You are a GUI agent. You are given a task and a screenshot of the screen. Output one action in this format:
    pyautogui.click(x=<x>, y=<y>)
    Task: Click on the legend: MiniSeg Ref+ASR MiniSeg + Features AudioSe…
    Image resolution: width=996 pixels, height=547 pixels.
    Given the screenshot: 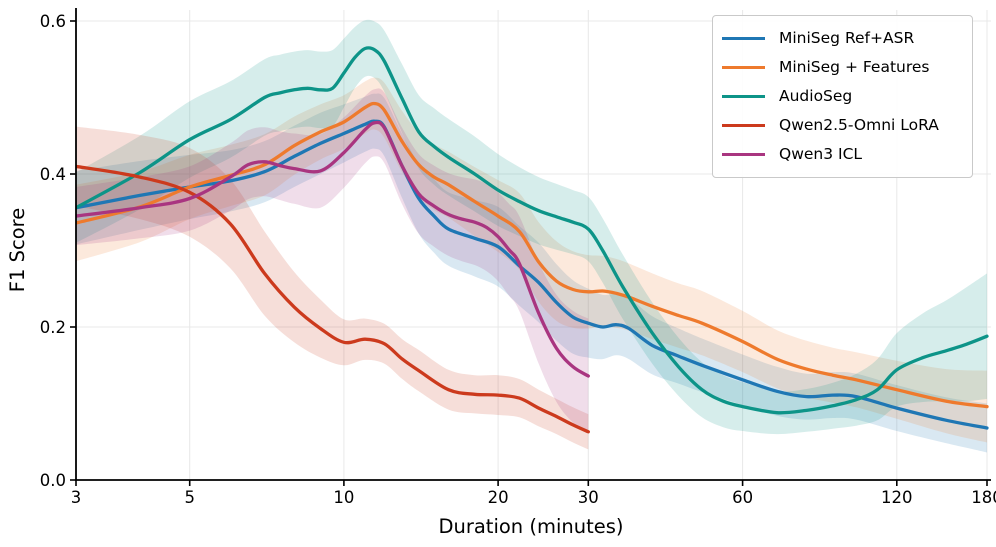 What is the action you would take?
    pyautogui.click(x=842, y=96)
    